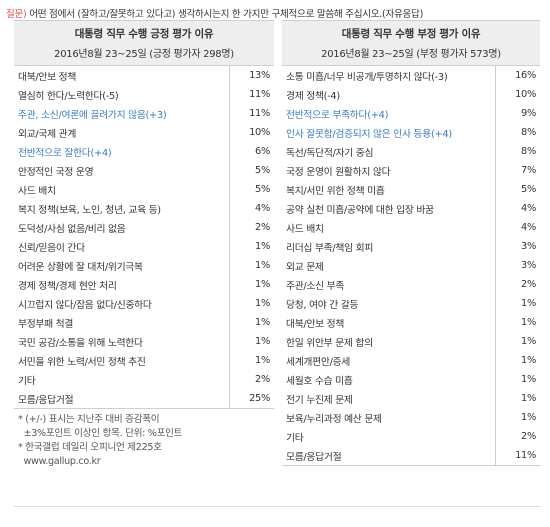 Image resolution: width=550 pixels, height=527 pixels. Describe the element at coordinates (251, 398) in the screenshot. I see `reason-percent: 25%` at that location.